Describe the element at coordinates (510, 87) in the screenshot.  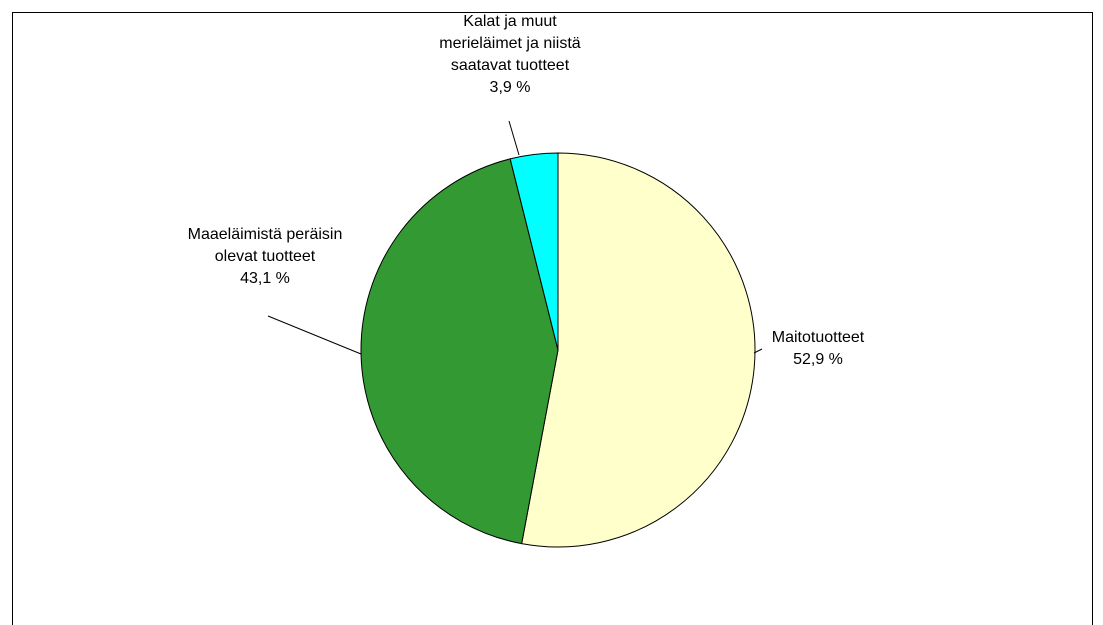
I see `slice-value-label: 3,9 %` at that location.